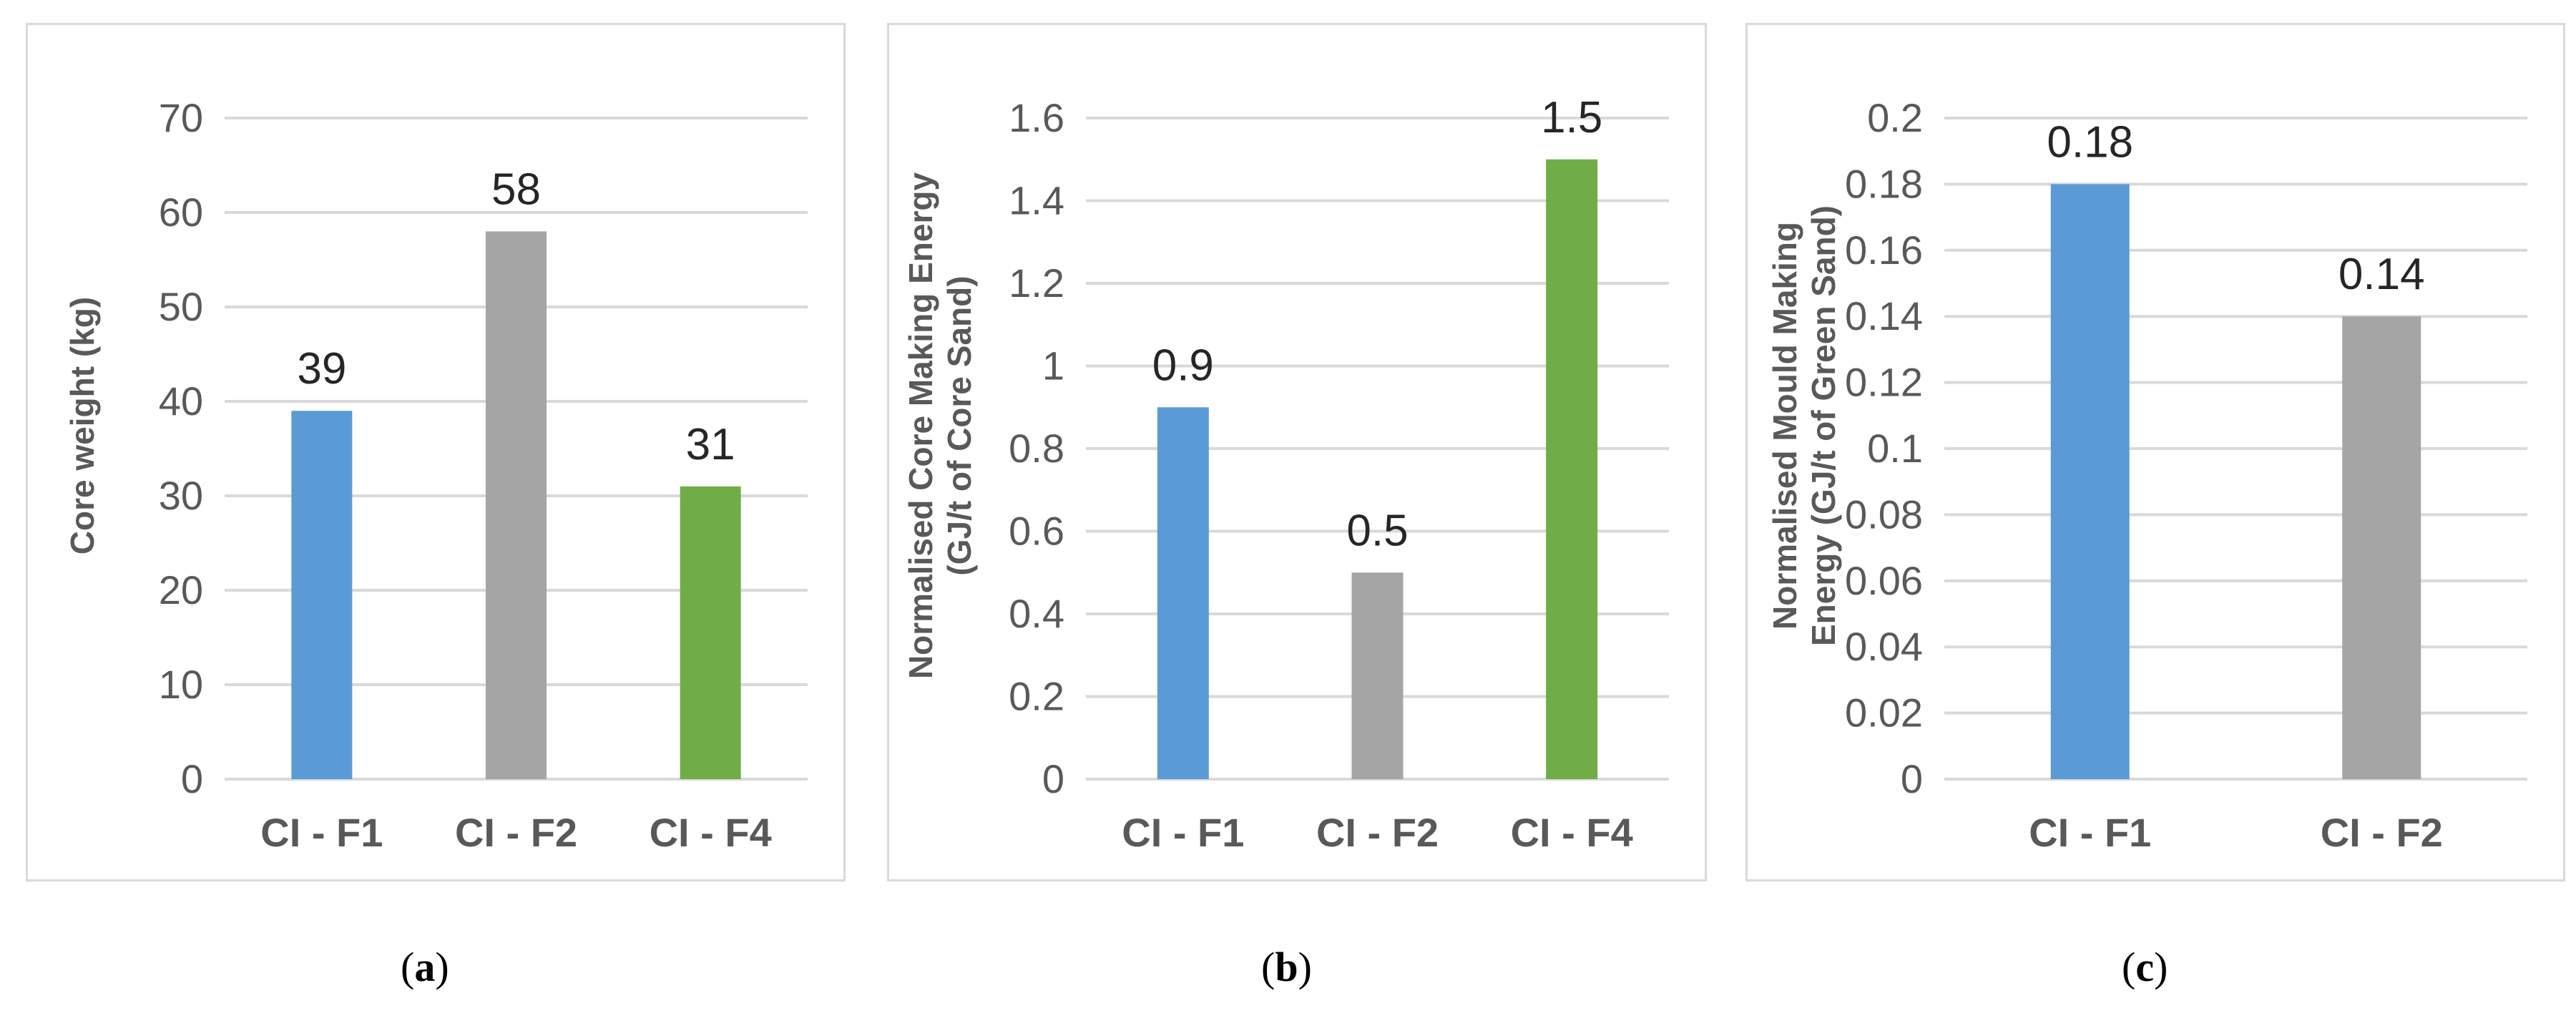  Describe the element at coordinates (181, 401) in the screenshot. I see `y-tick-label-a-4: 40` at that location.